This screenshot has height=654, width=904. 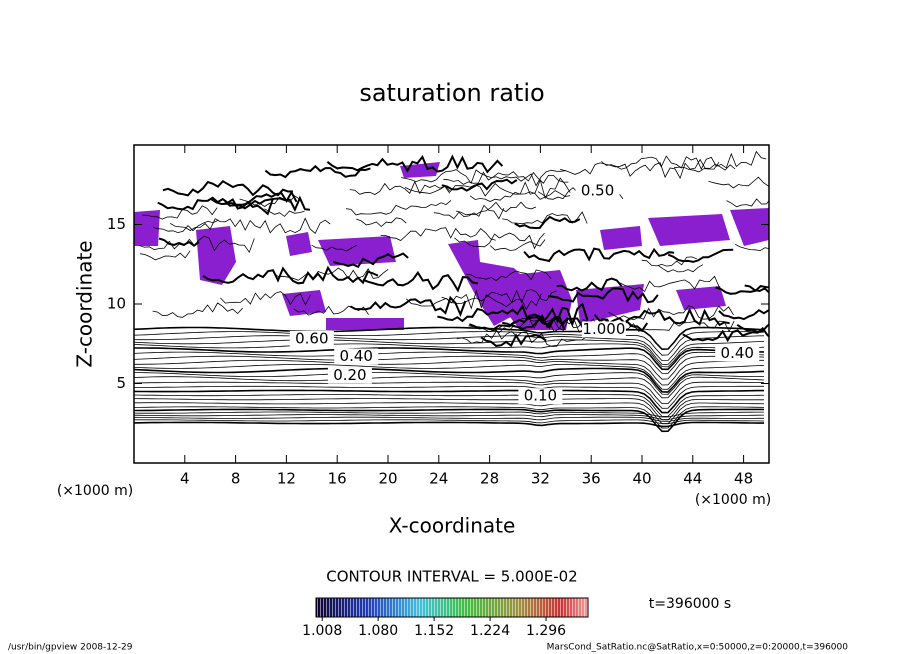 I want to click on contour-label: 0.50, so click(x=597, y=191).